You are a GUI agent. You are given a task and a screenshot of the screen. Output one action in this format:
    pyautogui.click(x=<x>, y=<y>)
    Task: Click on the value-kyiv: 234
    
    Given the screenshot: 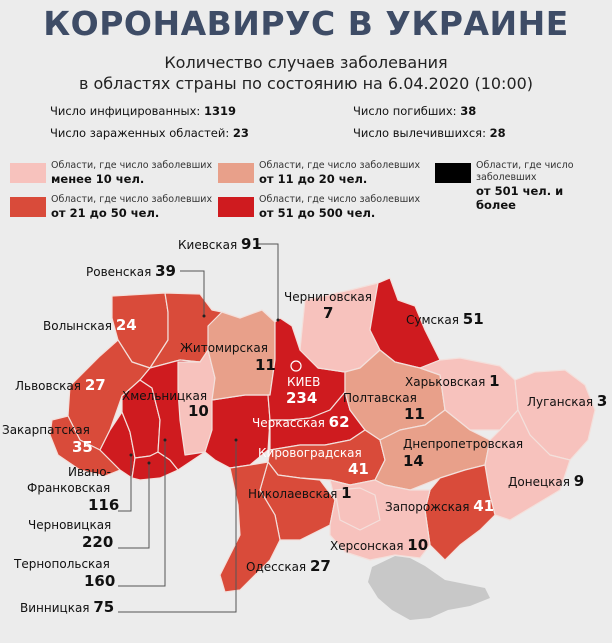 What is the action you would take?
    pyautogui.click(x=301, y=398)
    